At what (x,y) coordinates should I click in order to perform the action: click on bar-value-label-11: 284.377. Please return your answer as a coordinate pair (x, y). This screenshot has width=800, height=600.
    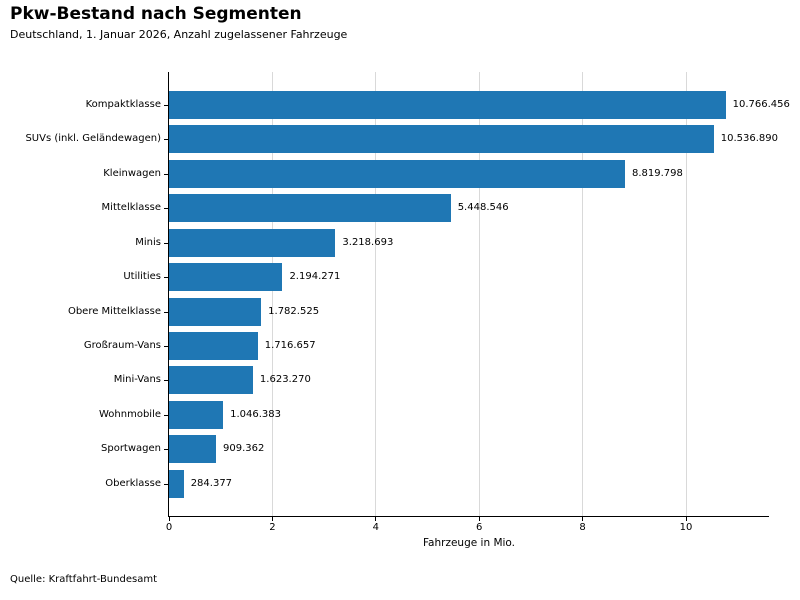
    Looking at the image, I should click on (211, 483).